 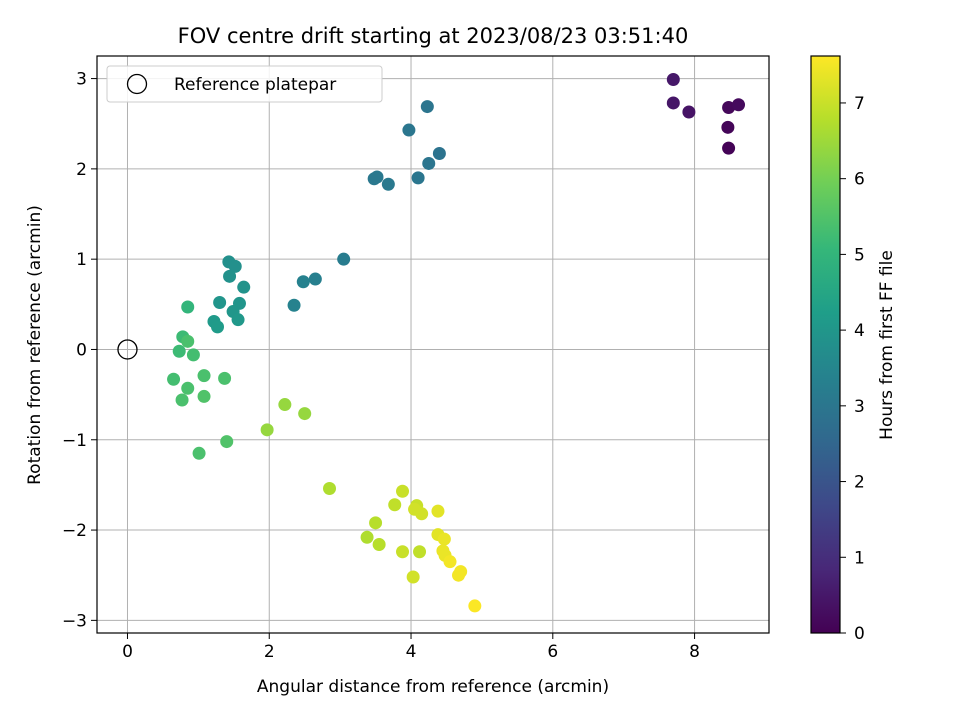 What do you see at coordinates (81, 260) in the screenshot?
I see `y-tick-label: 1` at bounding box center [81, 260].